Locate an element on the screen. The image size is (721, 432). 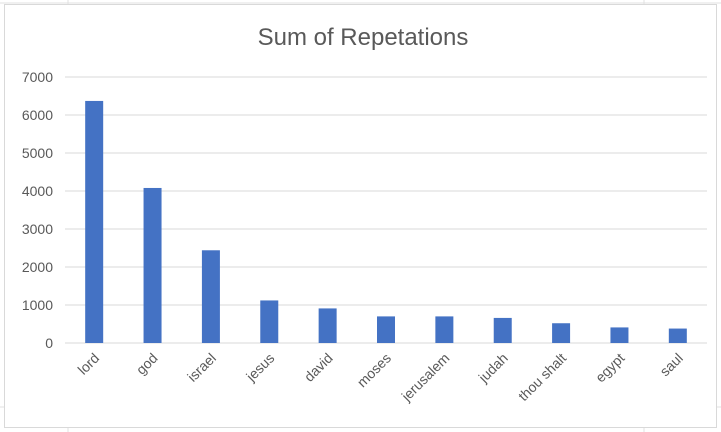
y-tick-label: 7000 is located at coordinates (37, 77).